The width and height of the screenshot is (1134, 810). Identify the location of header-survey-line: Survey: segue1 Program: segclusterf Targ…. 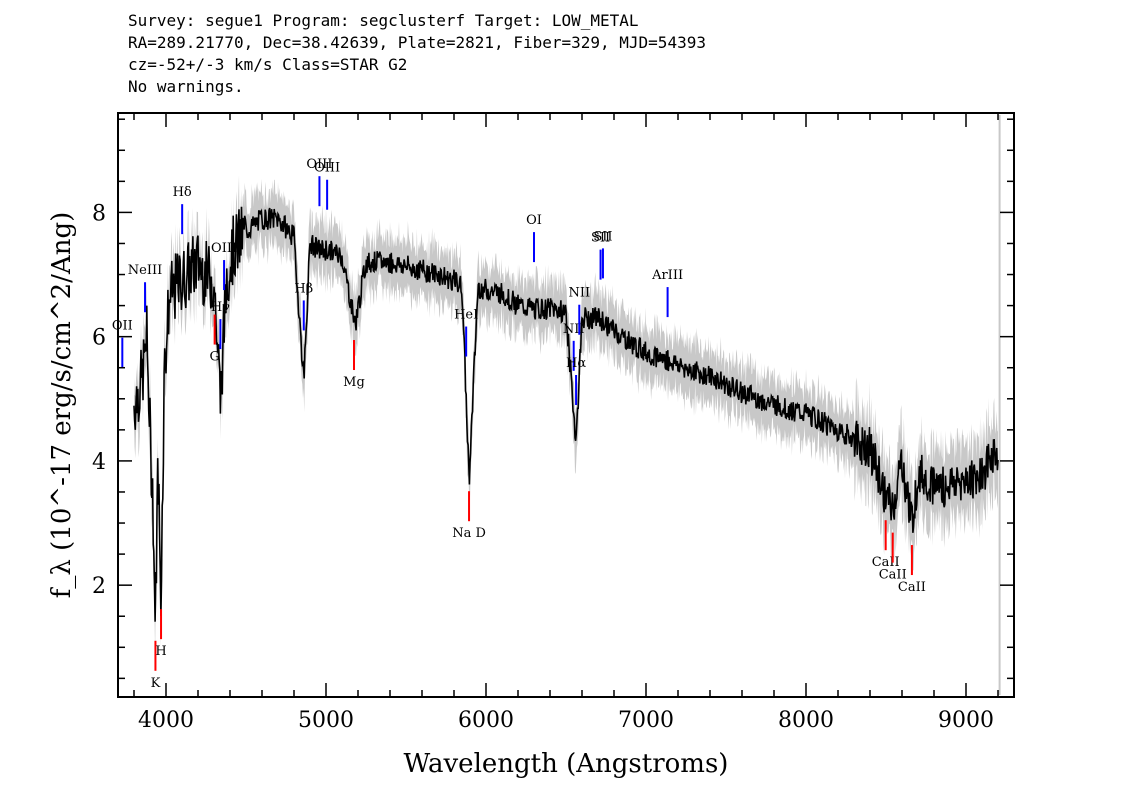
(383, 20).